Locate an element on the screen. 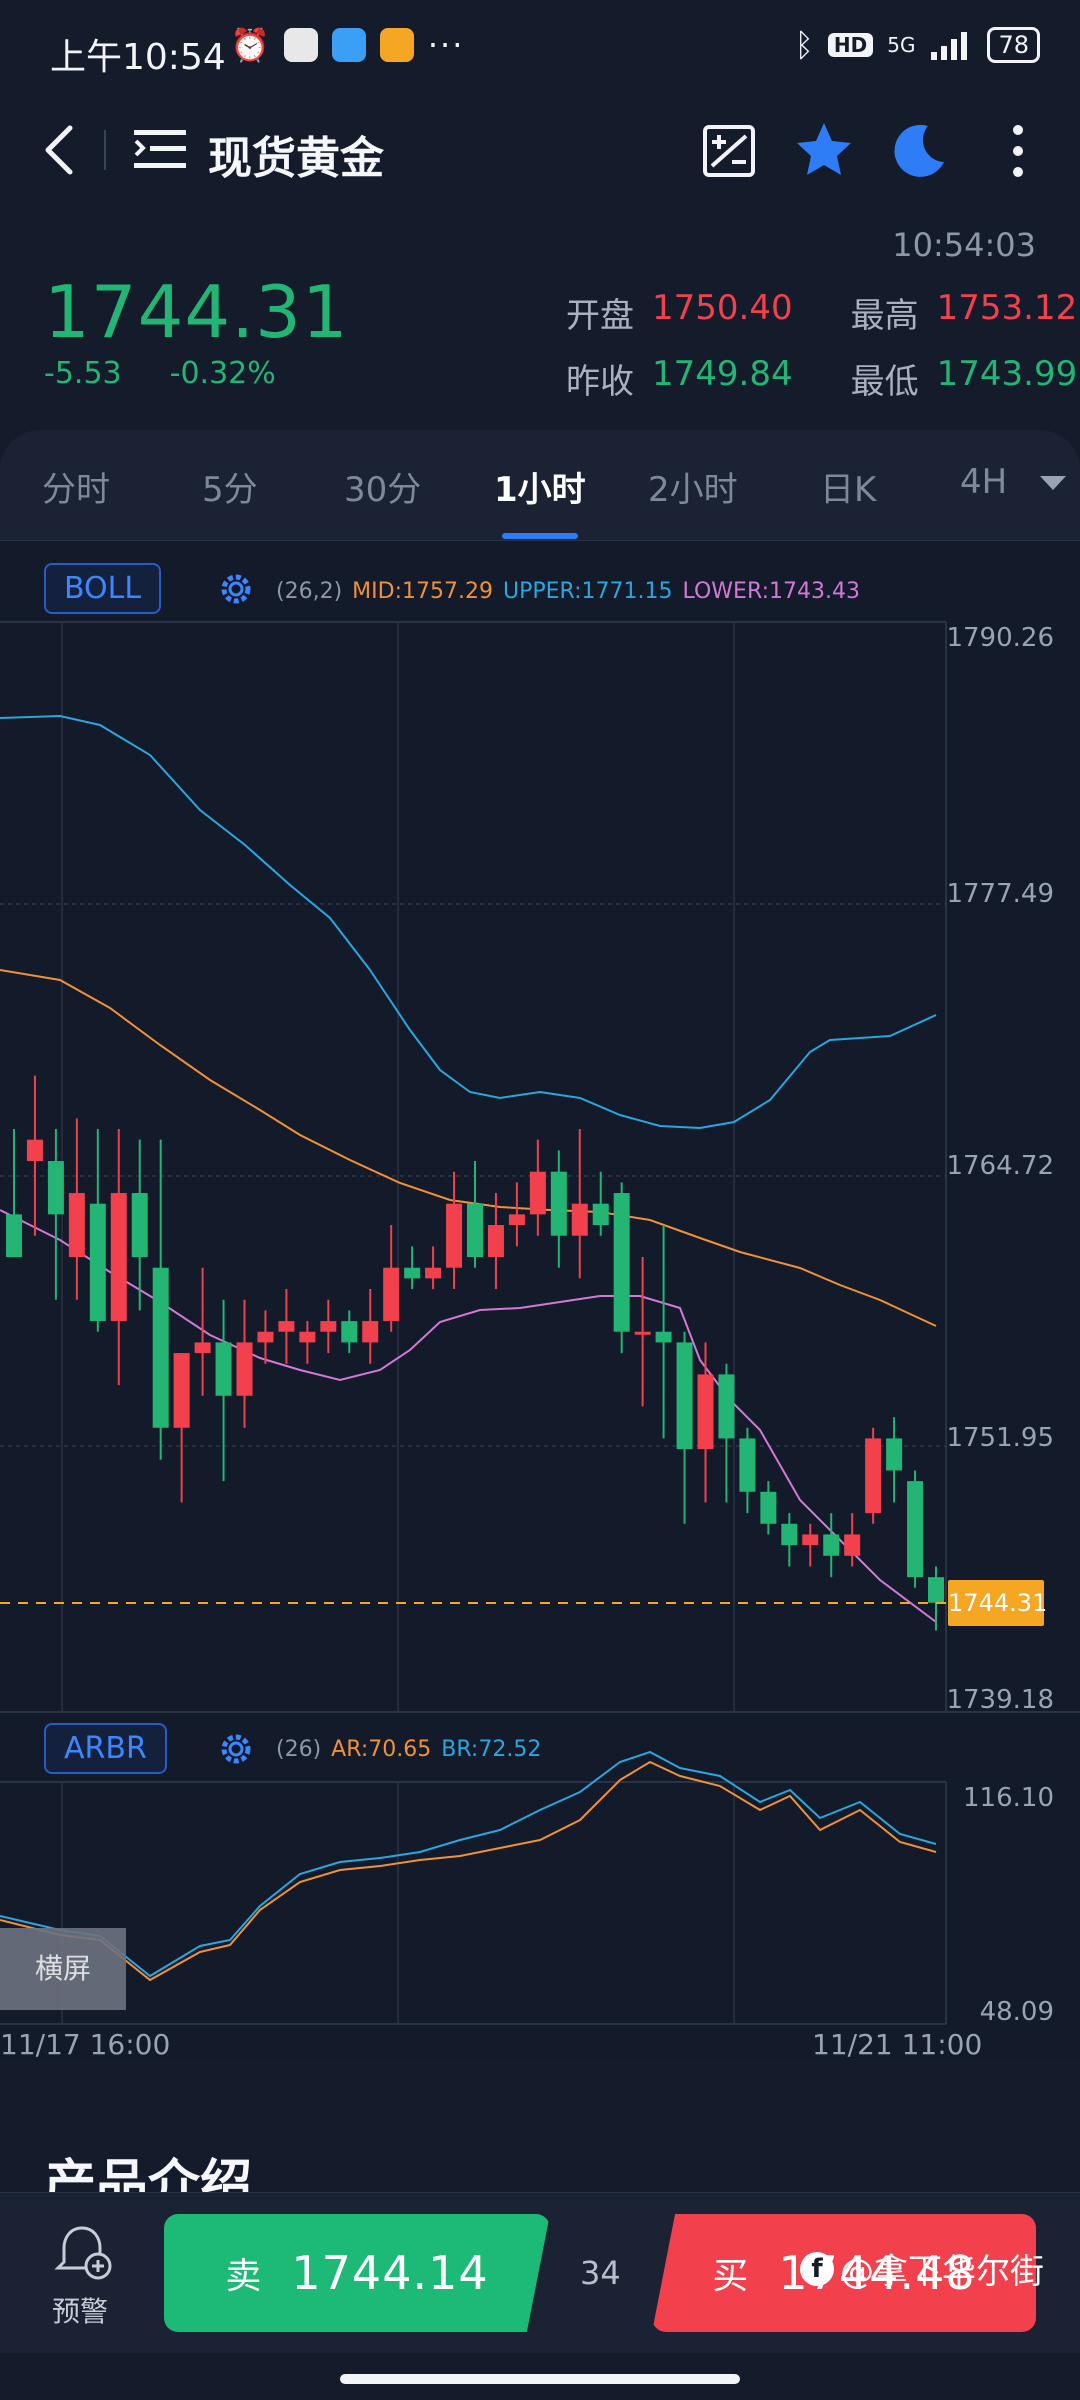 The height and width of the screenshot is (2400, 1080). quote-row-1: 开盘 1750.40 最高 1753.12 is located at coordinates (821, 312).